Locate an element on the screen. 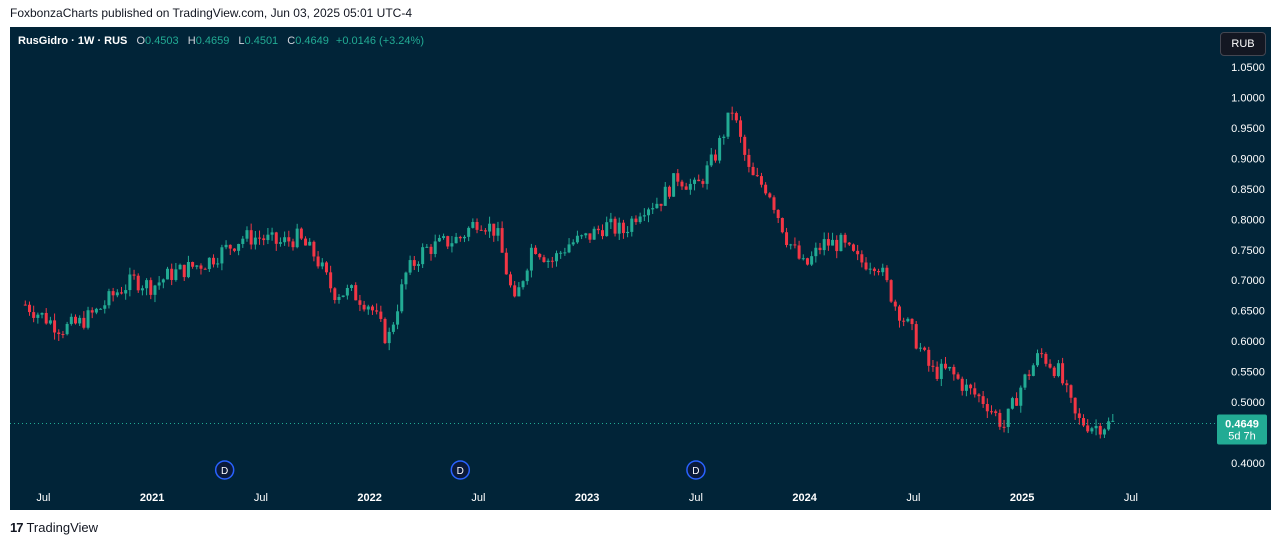 The width and height of the screenshot is (1281, 546). dividend-marker-label: D is located at coordinates (460, 471).